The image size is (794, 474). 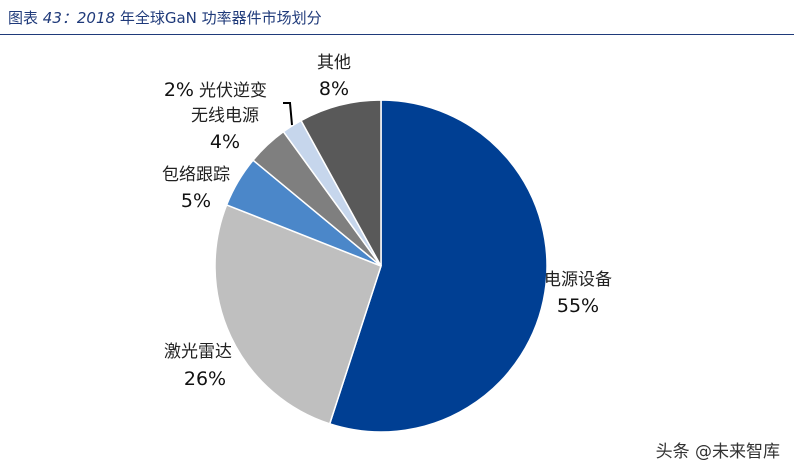 What do you see at coordinates (578, 306) in the screenshot?
I see `slice-pct-label: 55%` at bounding box center [578, 306].